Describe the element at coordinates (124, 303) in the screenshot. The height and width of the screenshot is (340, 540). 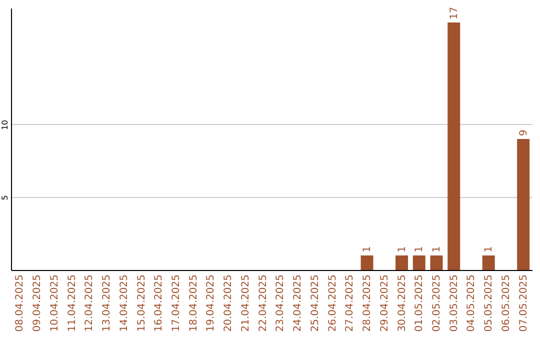
I see `x-tick-label: 14.04.2025` at that location.